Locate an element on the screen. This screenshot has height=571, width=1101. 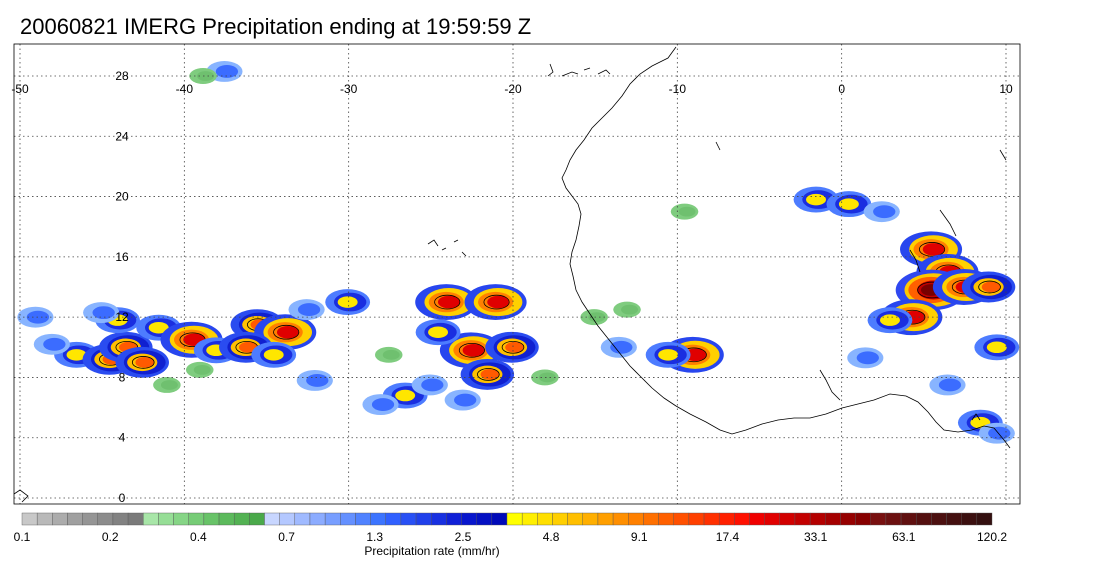
colorbar-label: 4.8 is located at coordinates (551, 537).